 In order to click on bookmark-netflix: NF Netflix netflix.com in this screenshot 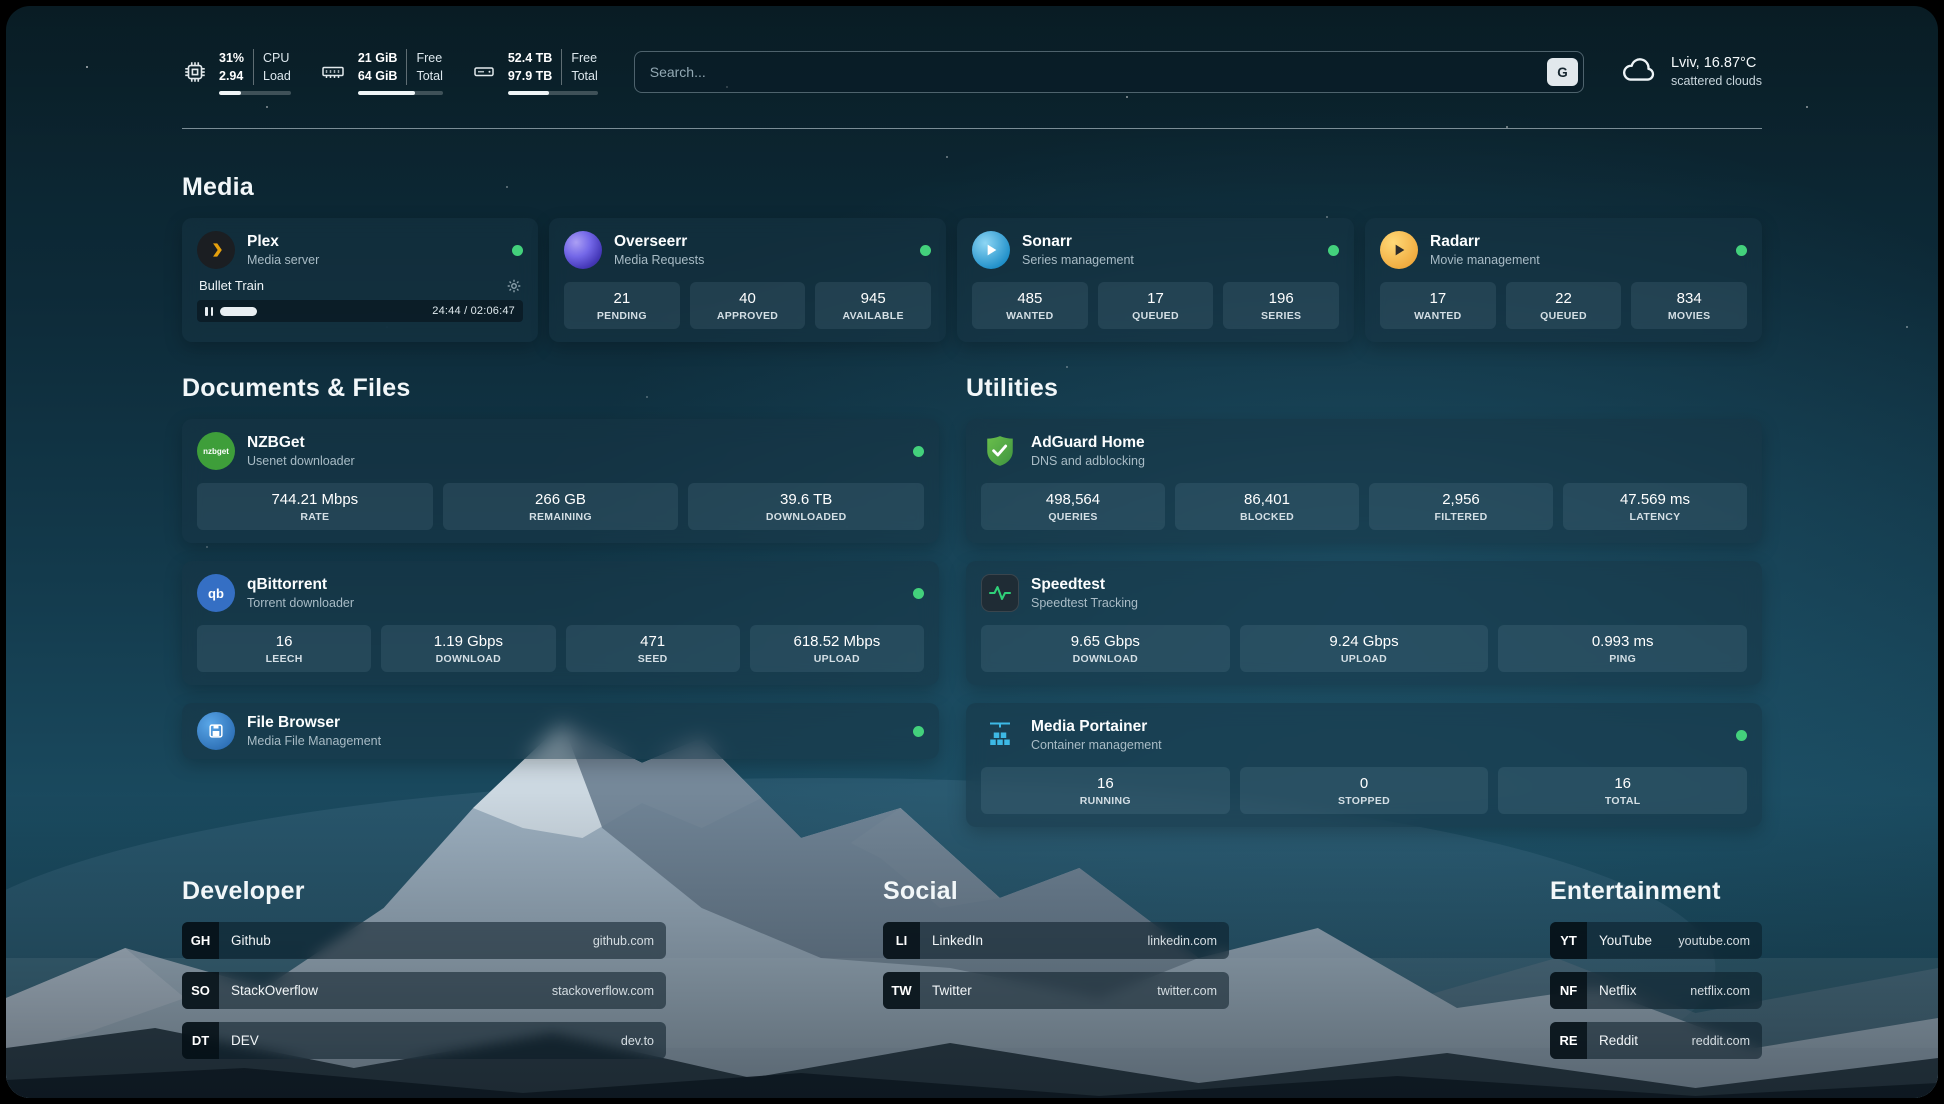, I will do `click(1656, 990)`.